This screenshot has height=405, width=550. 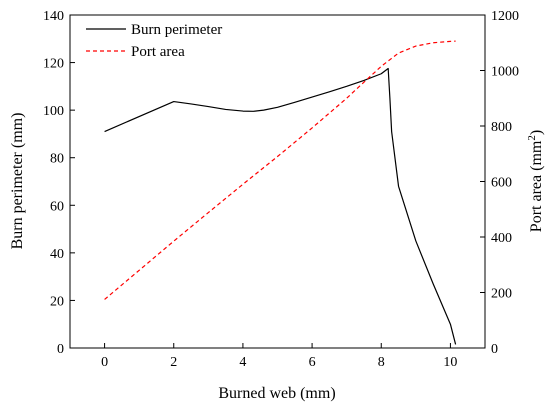 I want to click on right-y-tick-label: 1200, so click(x=505, y=16).